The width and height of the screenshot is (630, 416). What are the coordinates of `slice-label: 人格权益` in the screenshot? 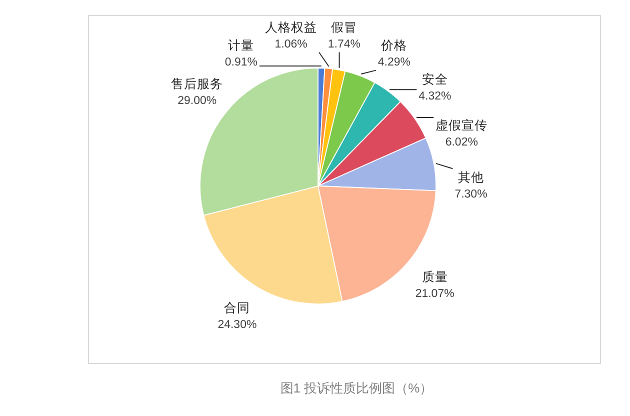 It's located at (291, 27).